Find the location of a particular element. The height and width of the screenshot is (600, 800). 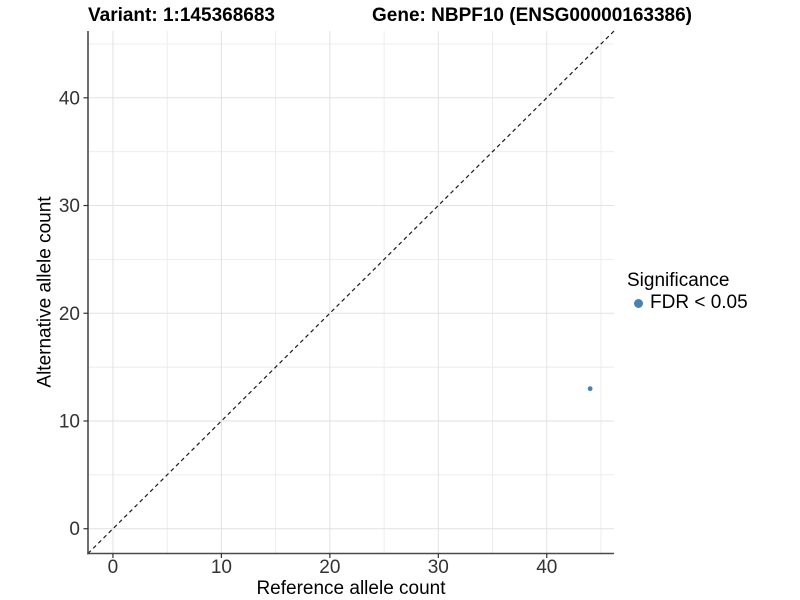

y-tick-label: 10 is located at coordinates (69, 421).